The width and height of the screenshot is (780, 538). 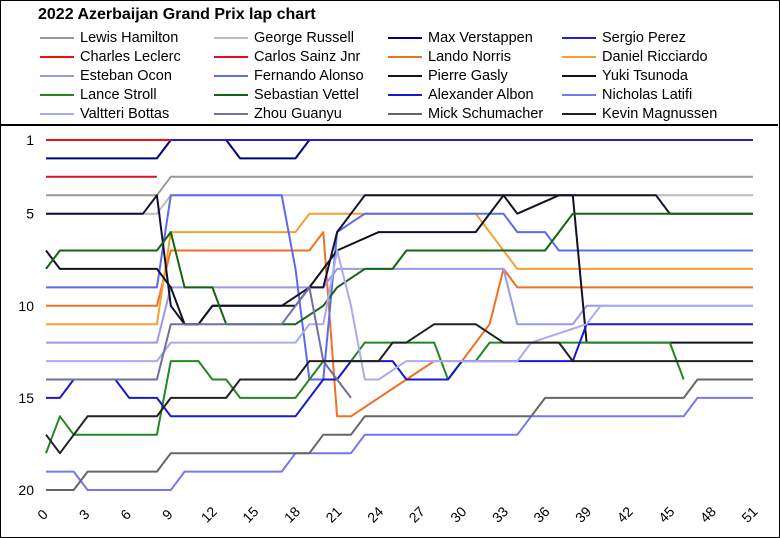 I want to click on legend-item: Yuki Tsunoda, so click(x=625, y=75).